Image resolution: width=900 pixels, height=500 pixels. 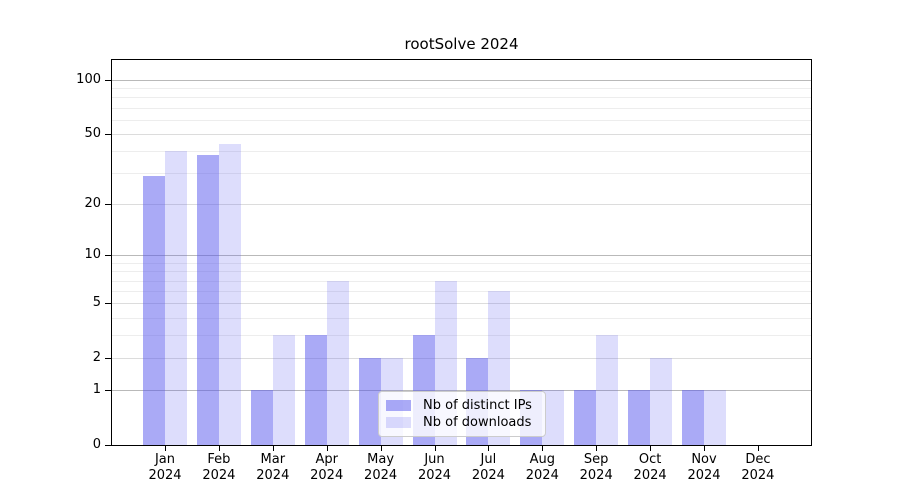 What do you see at coordinates (88, 79) in the screenshot?
I see `y-tick-label-100: 100` at bounding box center [88, 79].